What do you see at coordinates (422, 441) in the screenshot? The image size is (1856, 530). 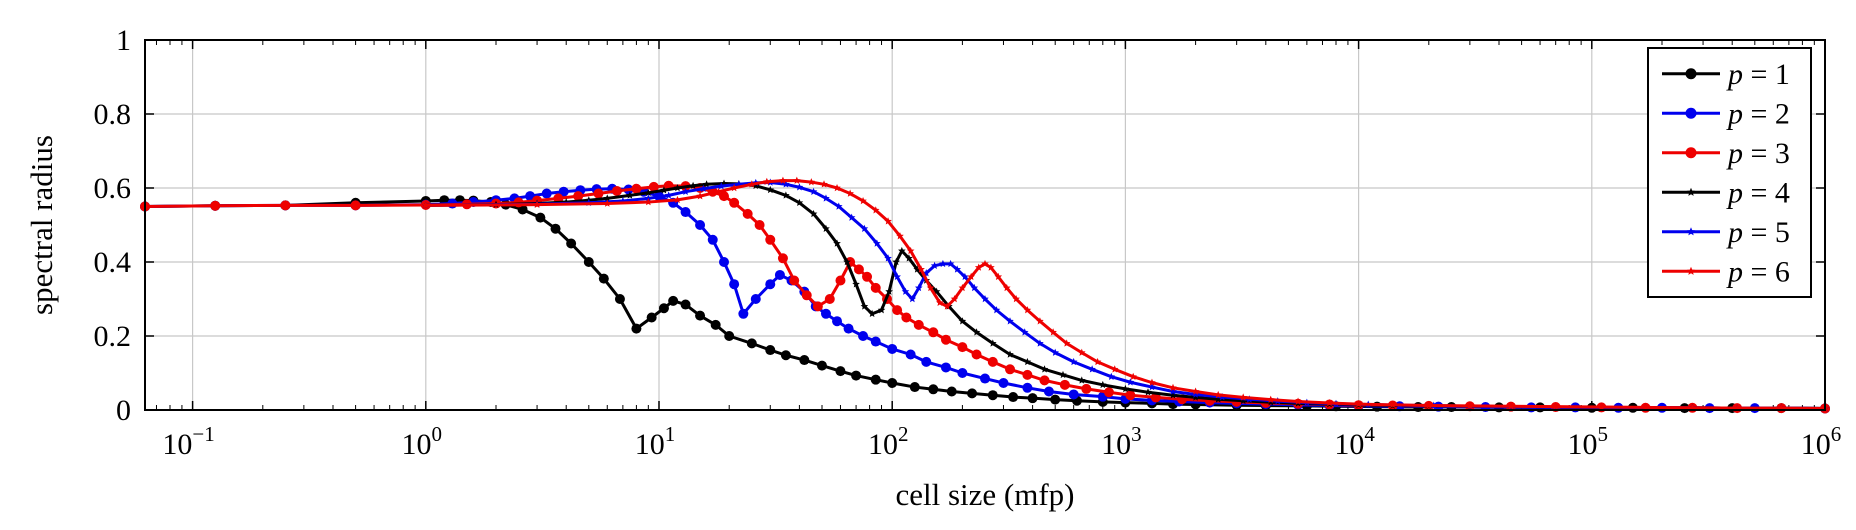 I see `x-tick-label: 10⁰` at bounding box center [422, 441].